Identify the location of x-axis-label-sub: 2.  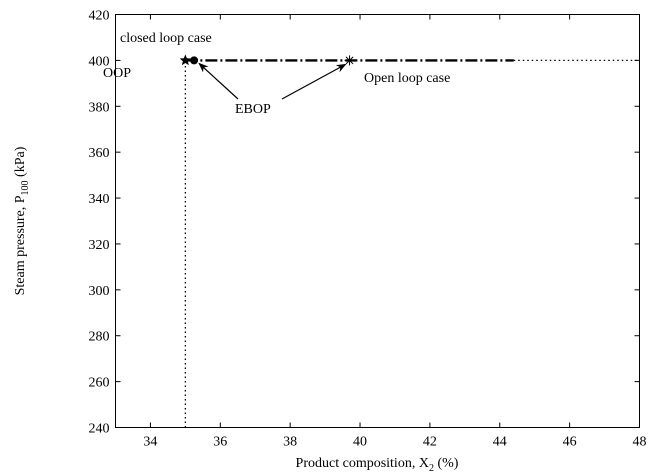
(431, 468).